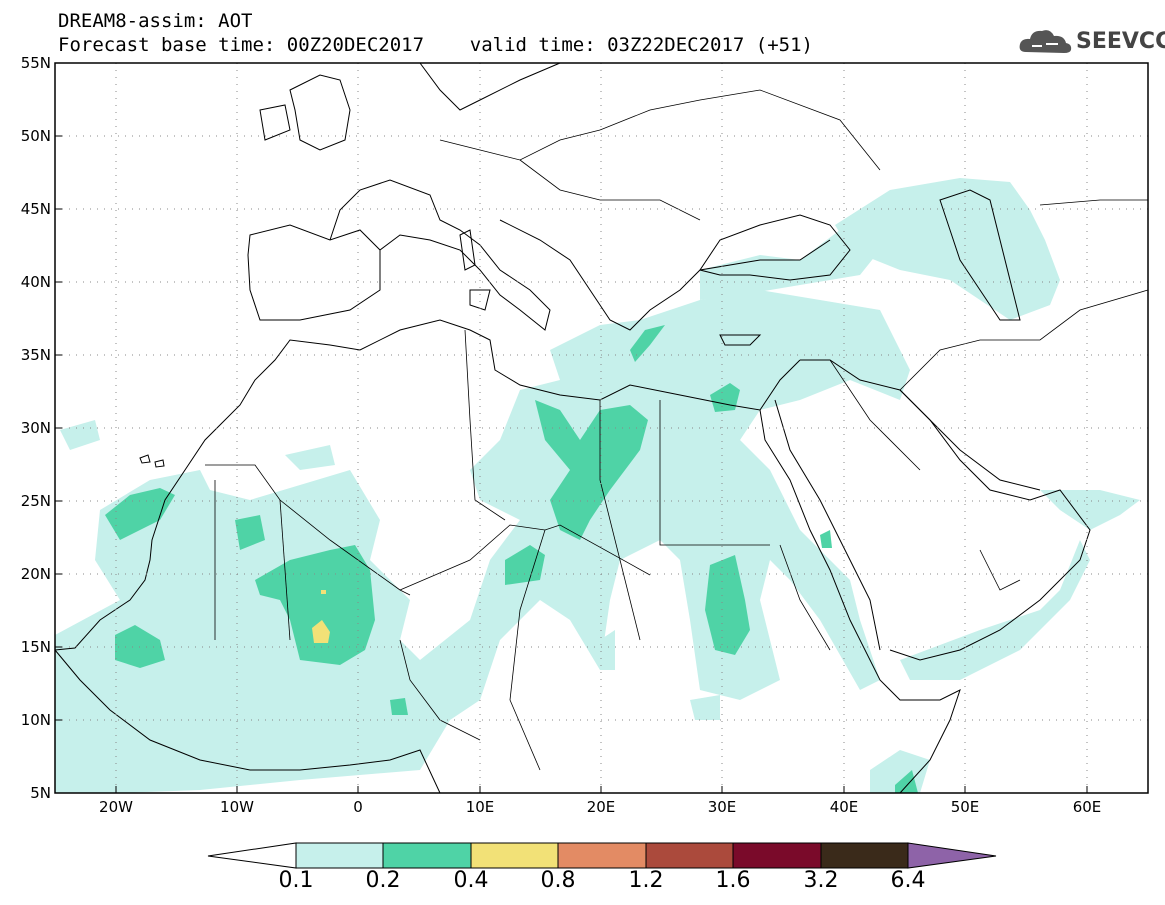 Image resolution: width=1165 pixels, height=905 pixels. I want to click on cloud-icon, so click(1045, 41).